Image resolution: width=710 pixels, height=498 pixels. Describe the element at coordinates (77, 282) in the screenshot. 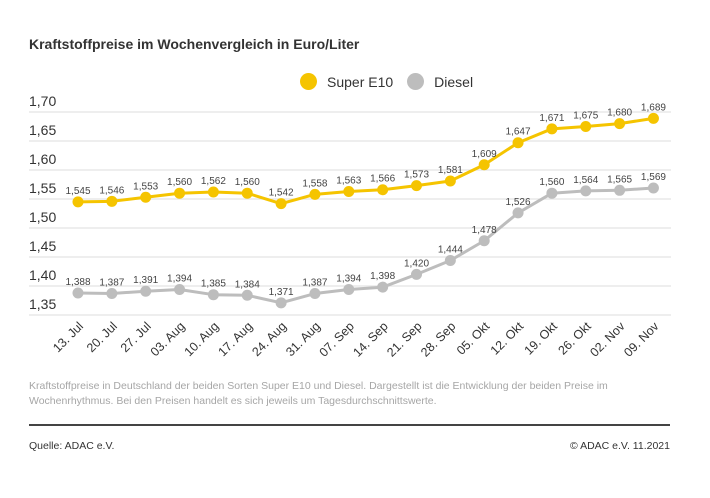

I see `data-label: 1,388` at that location.